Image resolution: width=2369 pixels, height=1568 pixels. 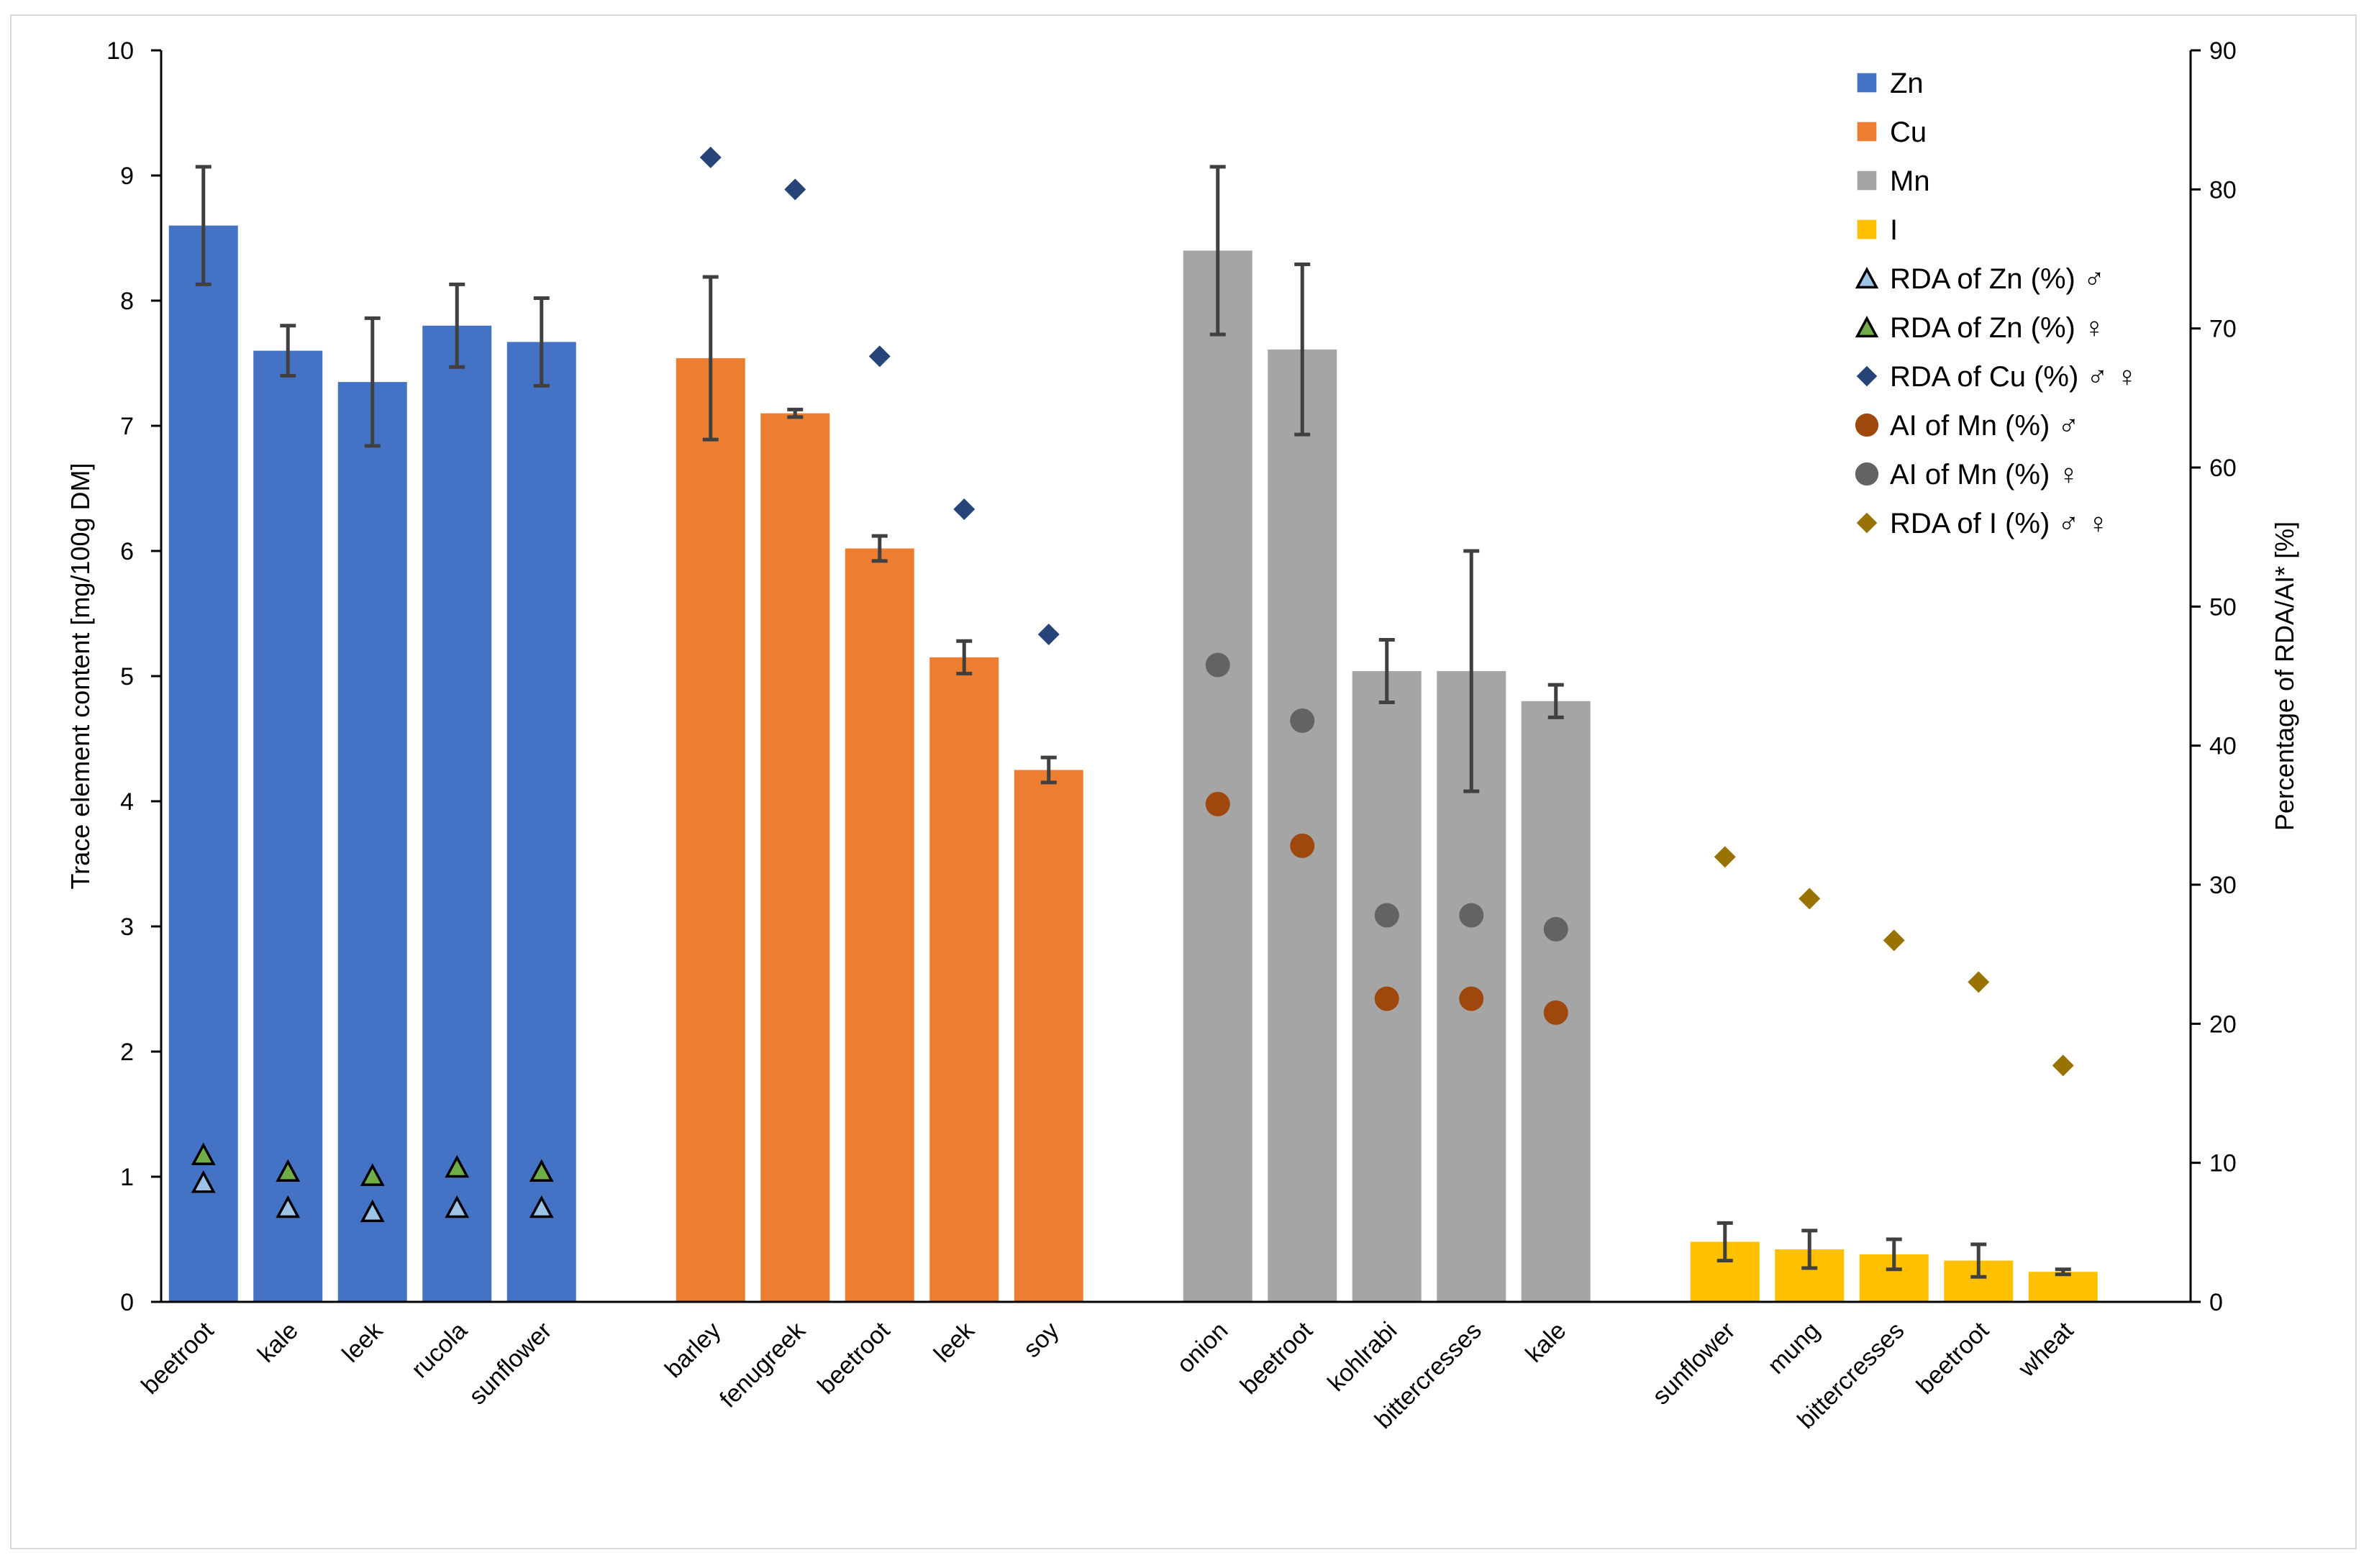 I want to click on y-tick-label-left: 8, so click(x=127, y=301).